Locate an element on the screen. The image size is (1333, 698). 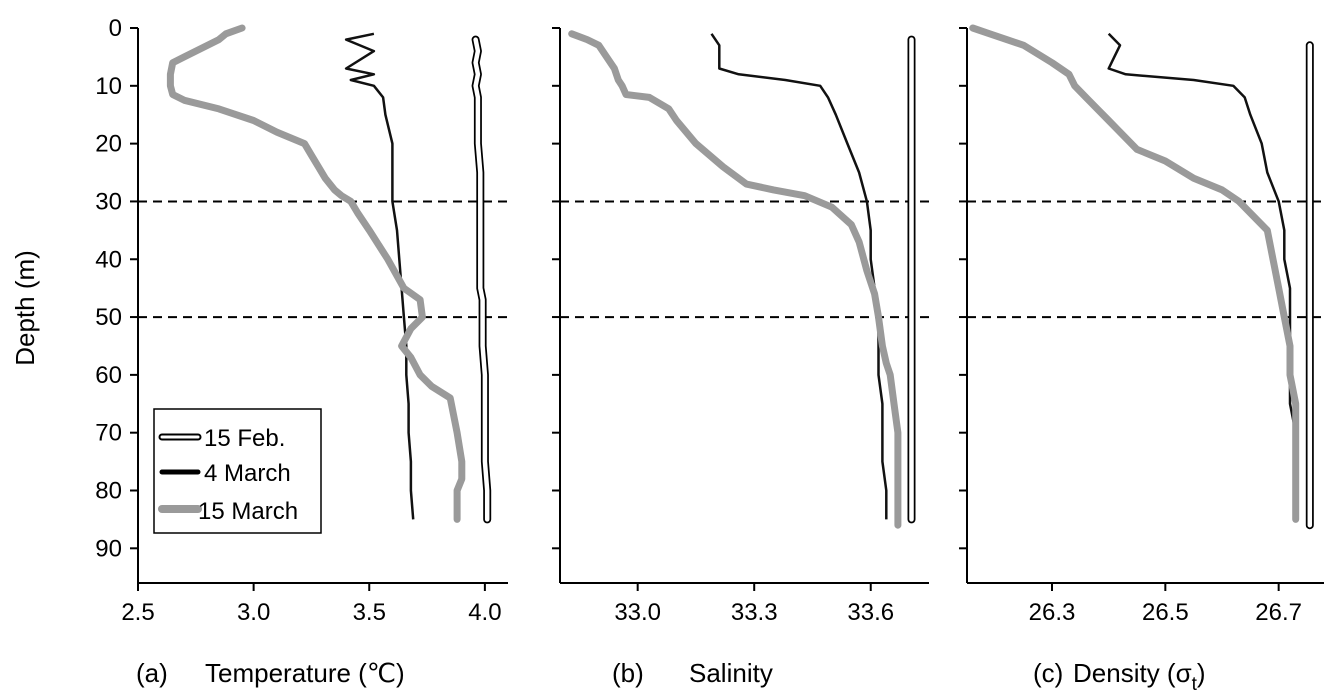
series-15-feb-line-inner is located at coordinates (481, 279).